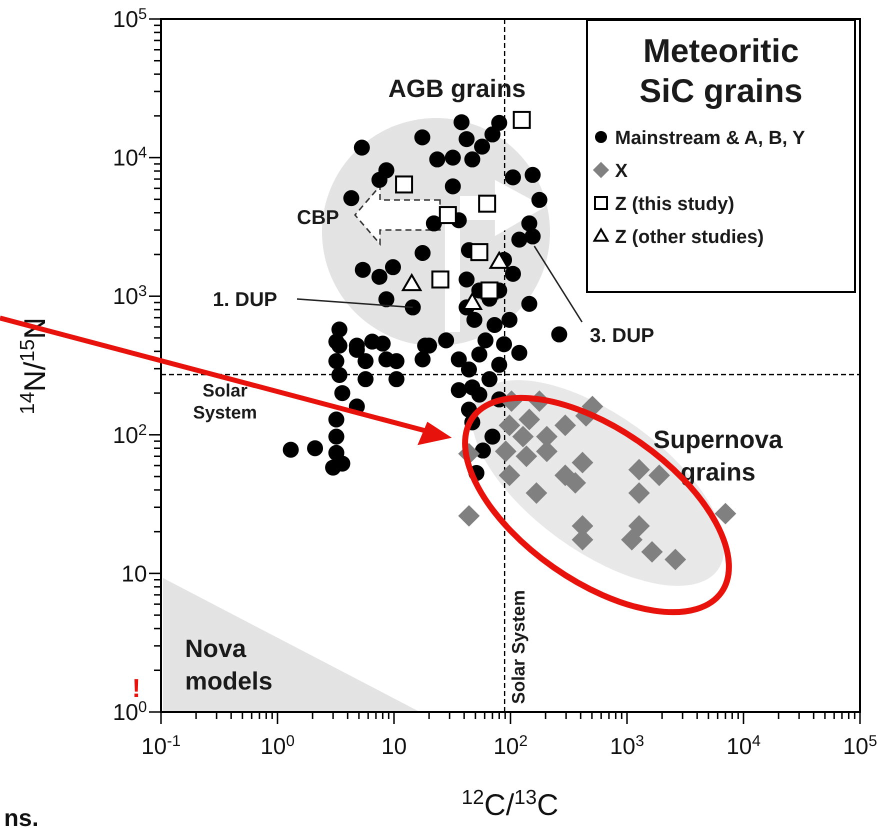 This screenshot has height=831, width=889. Describe the element at coordinates (621, 171) in the screenshot. I see `legend-label: X` at that location.